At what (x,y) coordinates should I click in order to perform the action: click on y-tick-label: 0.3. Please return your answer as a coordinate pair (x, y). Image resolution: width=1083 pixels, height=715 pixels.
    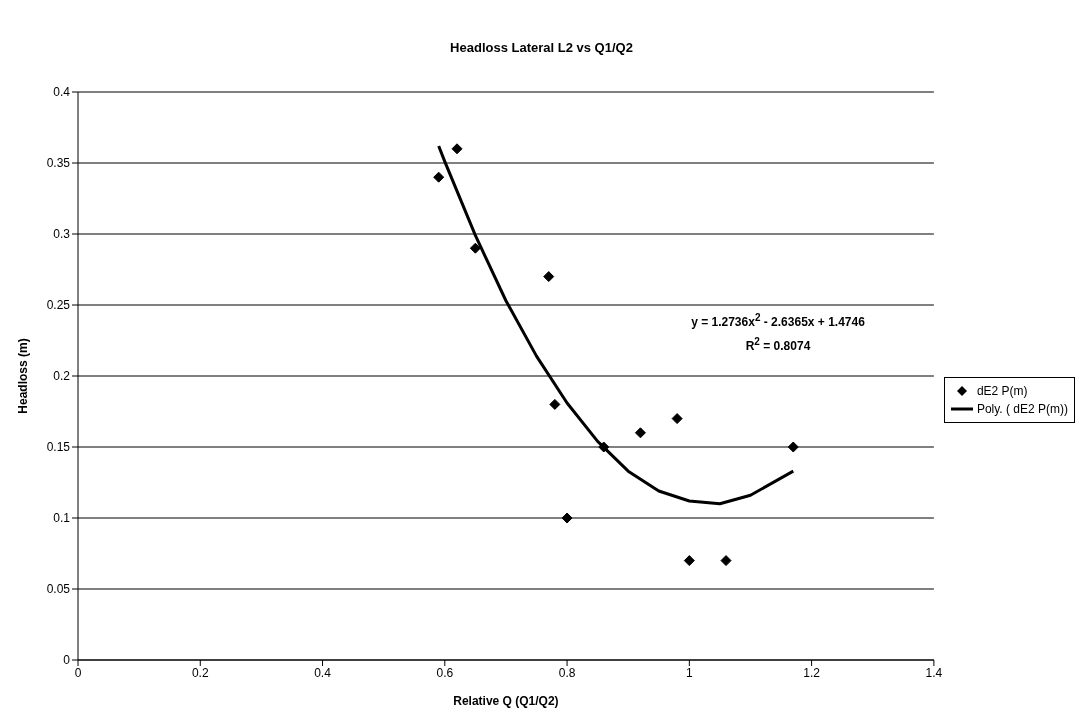
    Looking at the image, I should click on (62, 234).